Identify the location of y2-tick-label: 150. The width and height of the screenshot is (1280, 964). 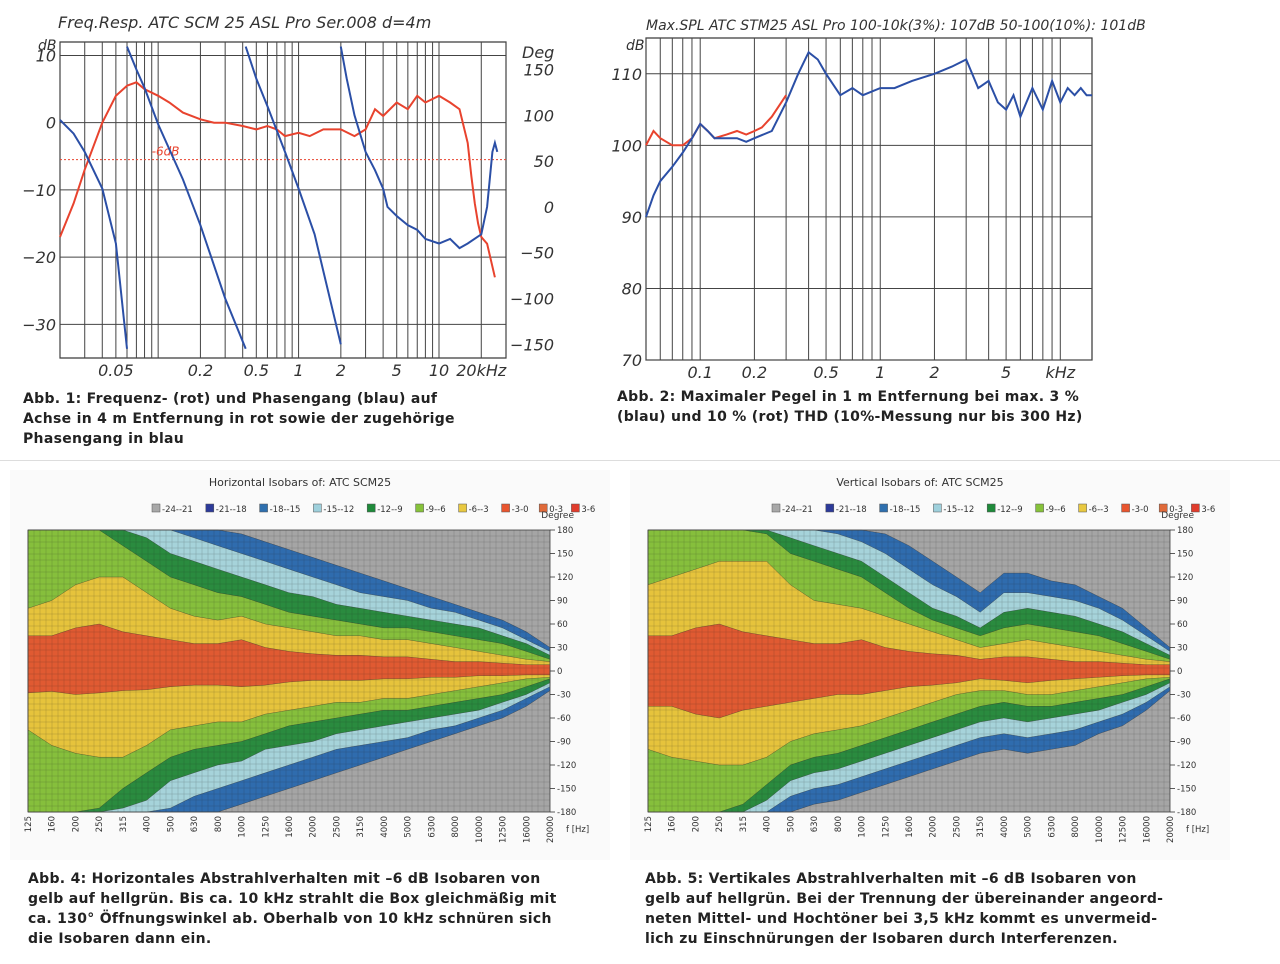
(538, 69).